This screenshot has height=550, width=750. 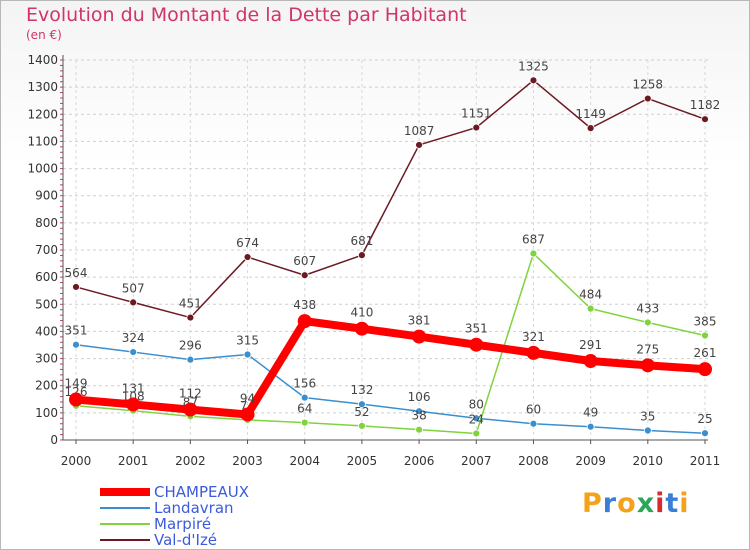 I want to click on x-tick-label: 2001, so click(x=133, y=461).